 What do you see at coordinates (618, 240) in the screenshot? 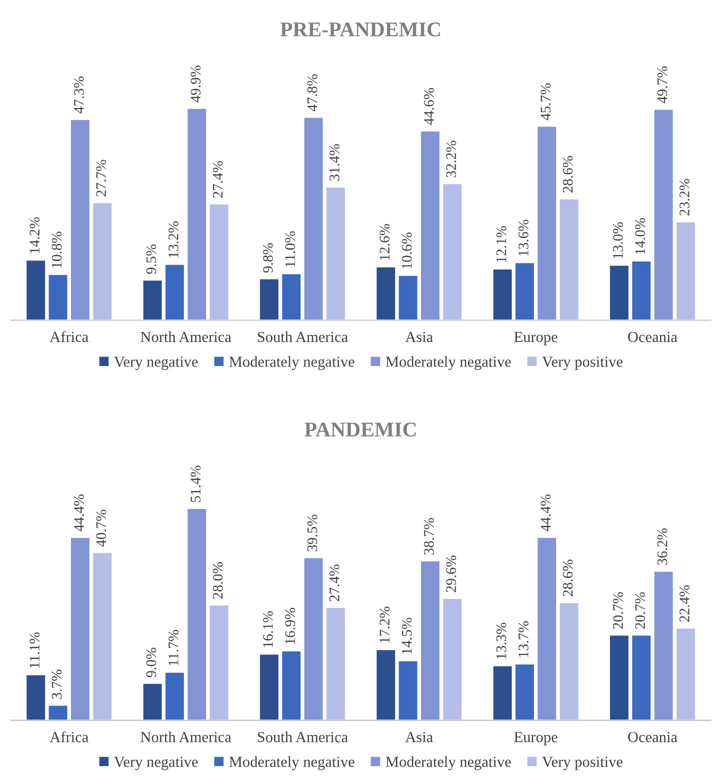
I see `data-label: 13.0%` at bounding box center [618, 240].